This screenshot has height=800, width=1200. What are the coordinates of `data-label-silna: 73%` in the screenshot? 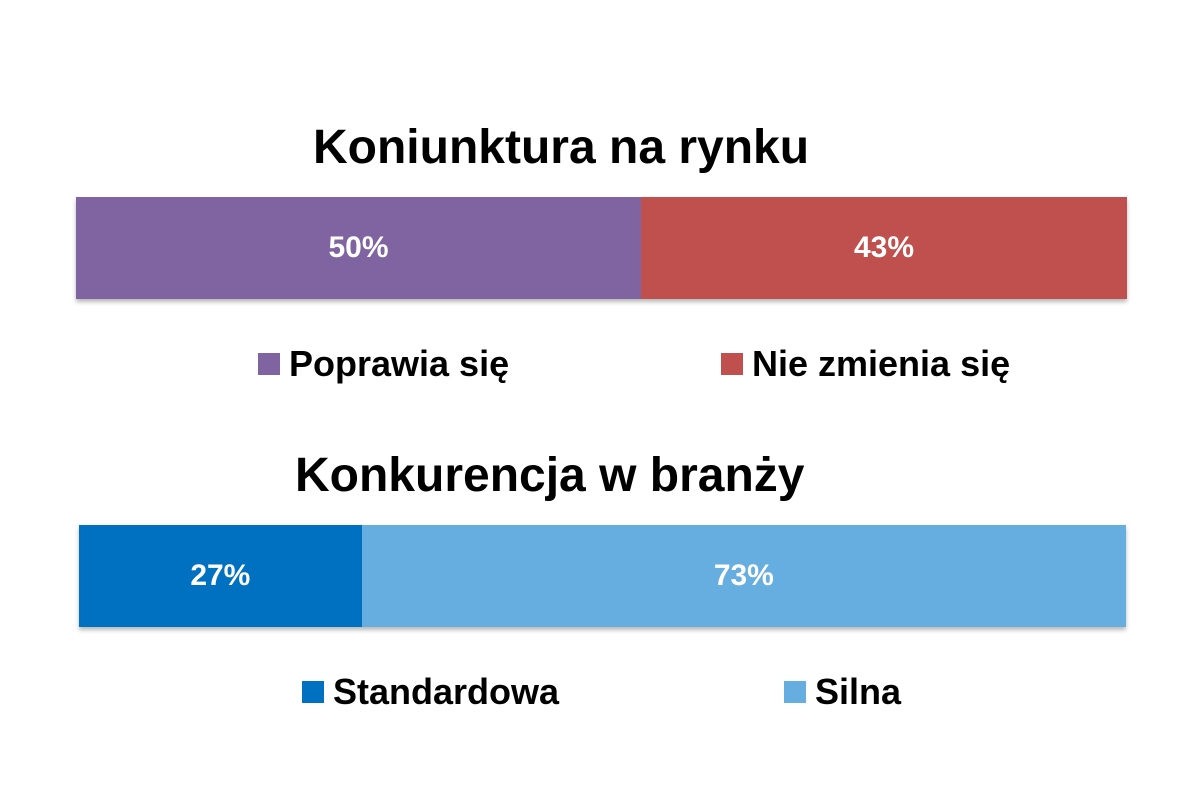 It's located at (743, 575).